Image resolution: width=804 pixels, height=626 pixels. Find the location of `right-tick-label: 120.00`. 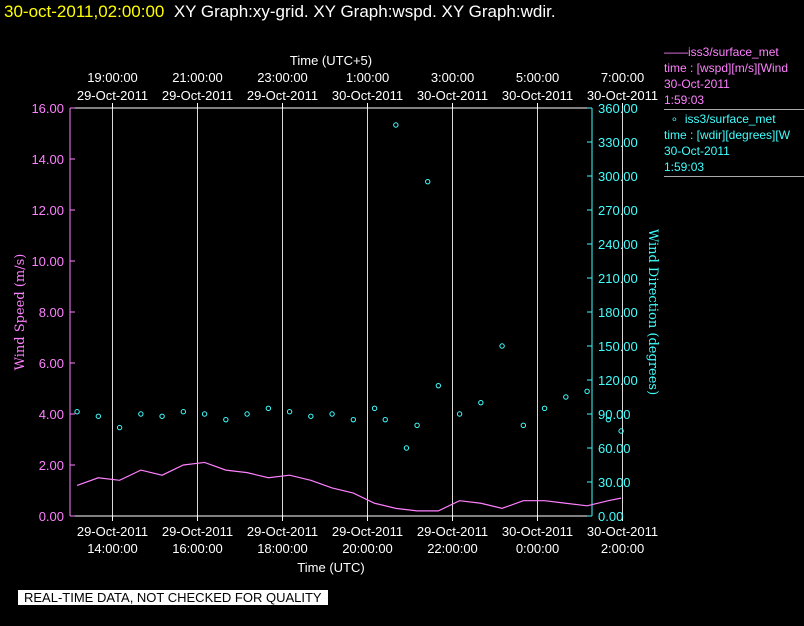

right-tick-label: 120.00 is located at coordinates (618, 380).